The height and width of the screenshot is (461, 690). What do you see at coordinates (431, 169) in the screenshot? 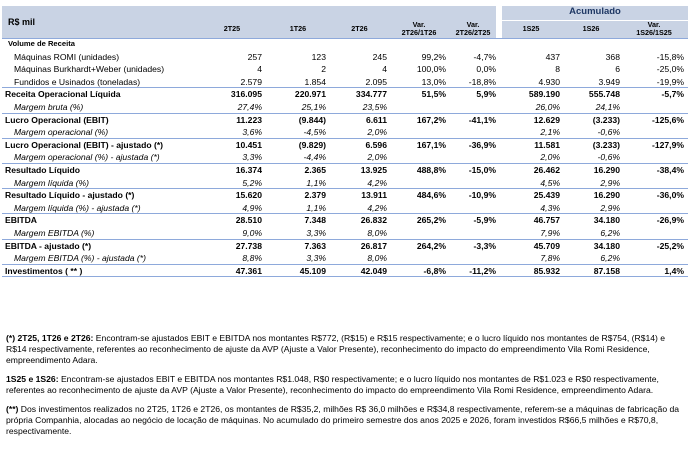
I see `table-cell: 488,8%` at bounding box center [431, 169].